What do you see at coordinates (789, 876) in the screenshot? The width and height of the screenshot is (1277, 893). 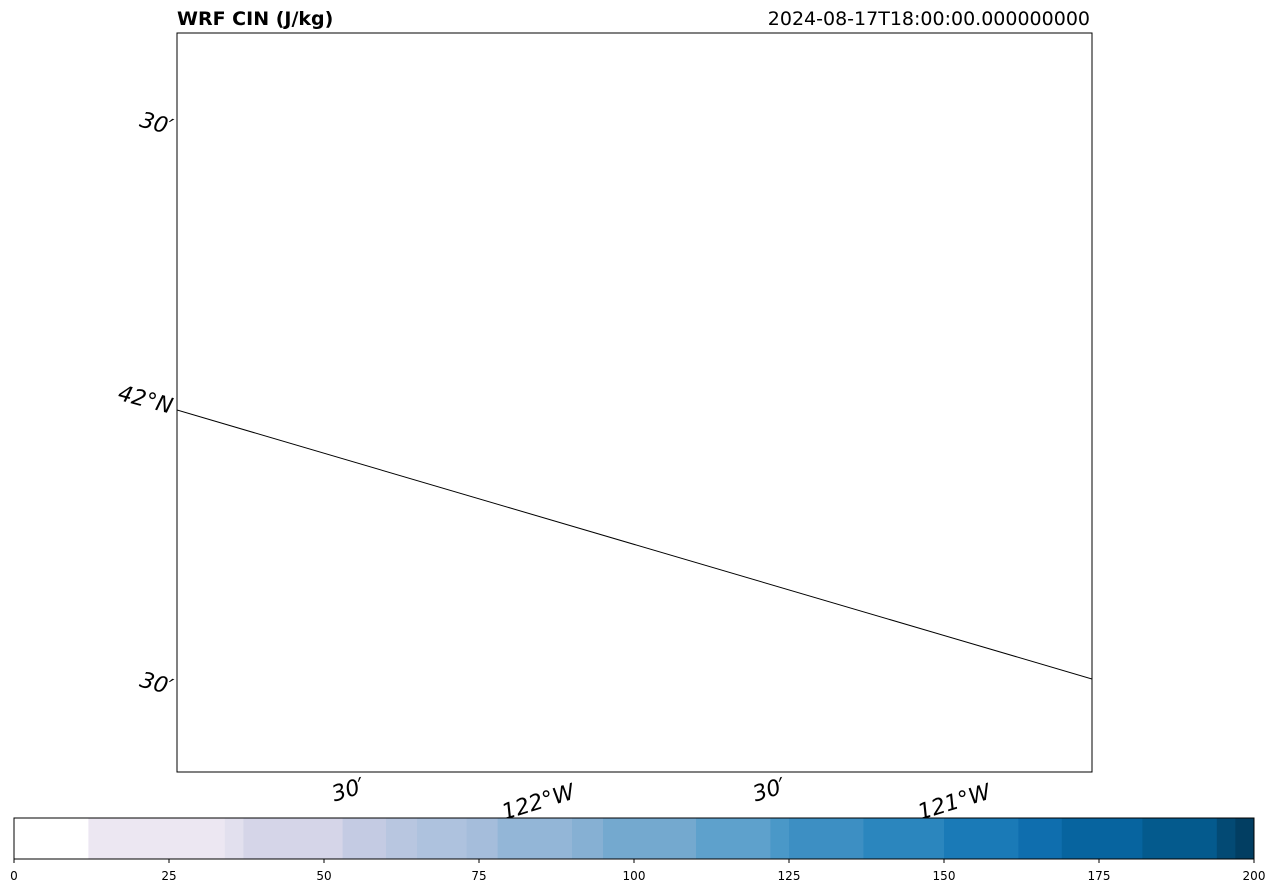 I see `colorbar-tick-label: 125` at bounding box center [789, 876].